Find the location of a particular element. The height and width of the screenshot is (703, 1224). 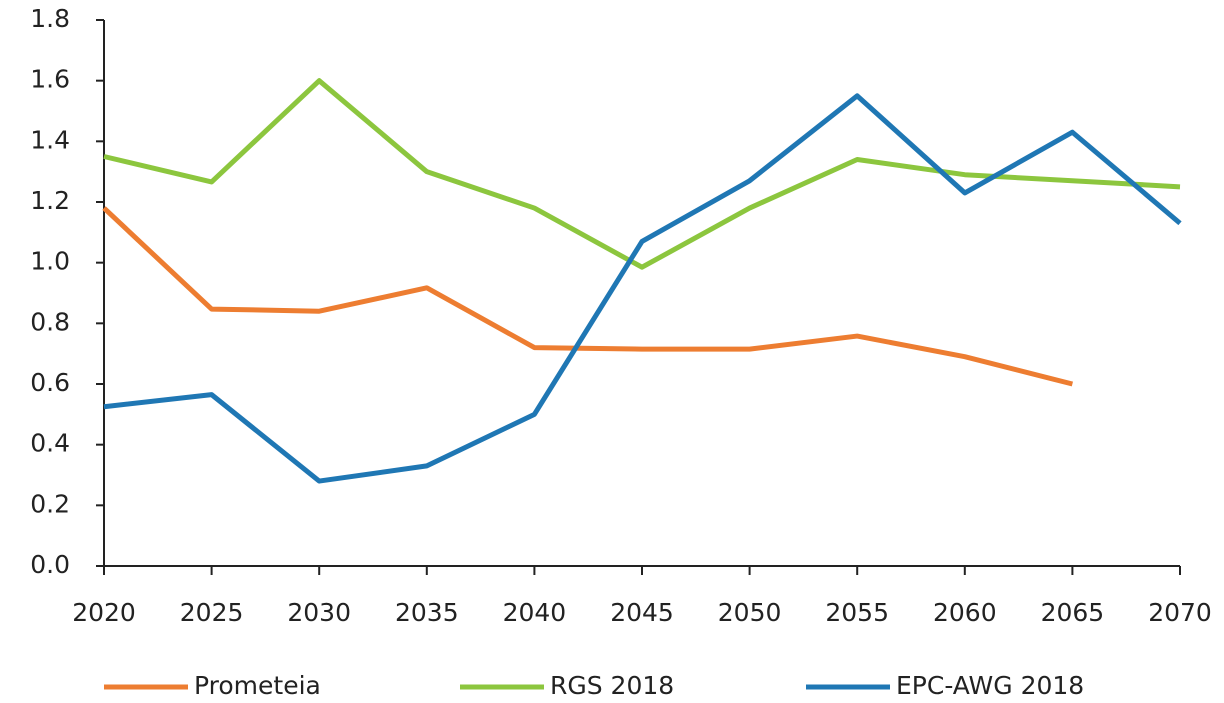

legend-label: RGS 2018 is located at coordinates (612, 685).